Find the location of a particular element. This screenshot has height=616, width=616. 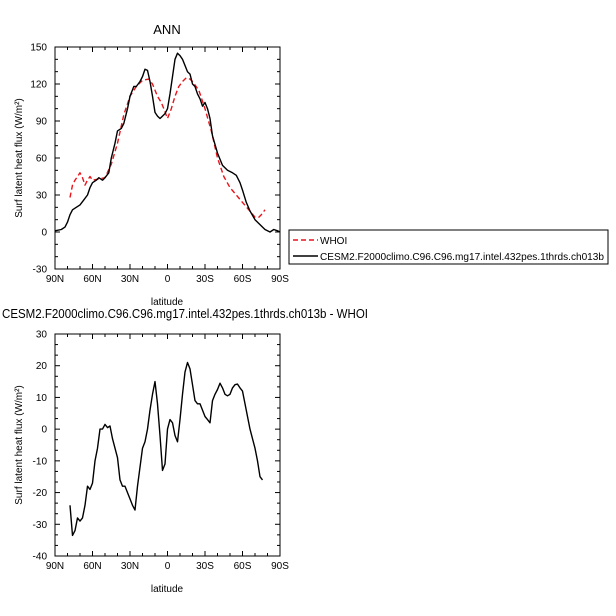

y-tick-label: 20 is located at coordinates (42, 366).